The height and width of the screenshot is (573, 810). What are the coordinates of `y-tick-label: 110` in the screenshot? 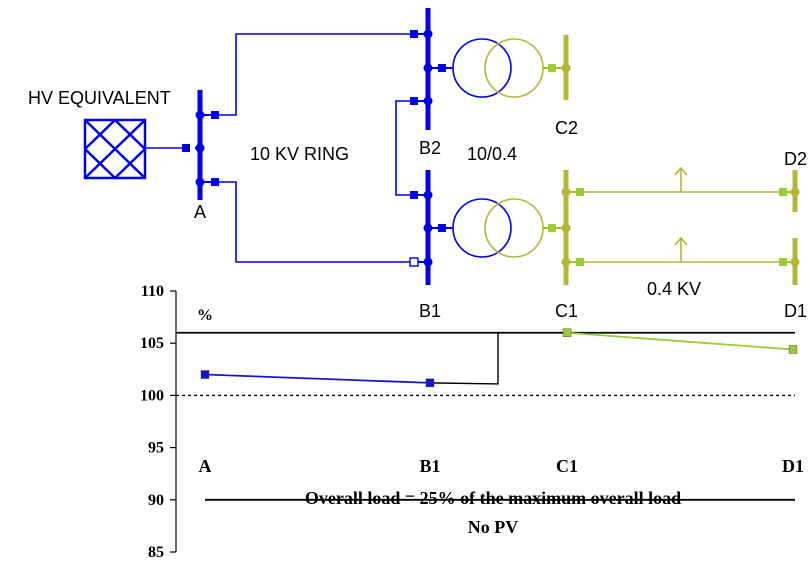 It's located at (152, 291).